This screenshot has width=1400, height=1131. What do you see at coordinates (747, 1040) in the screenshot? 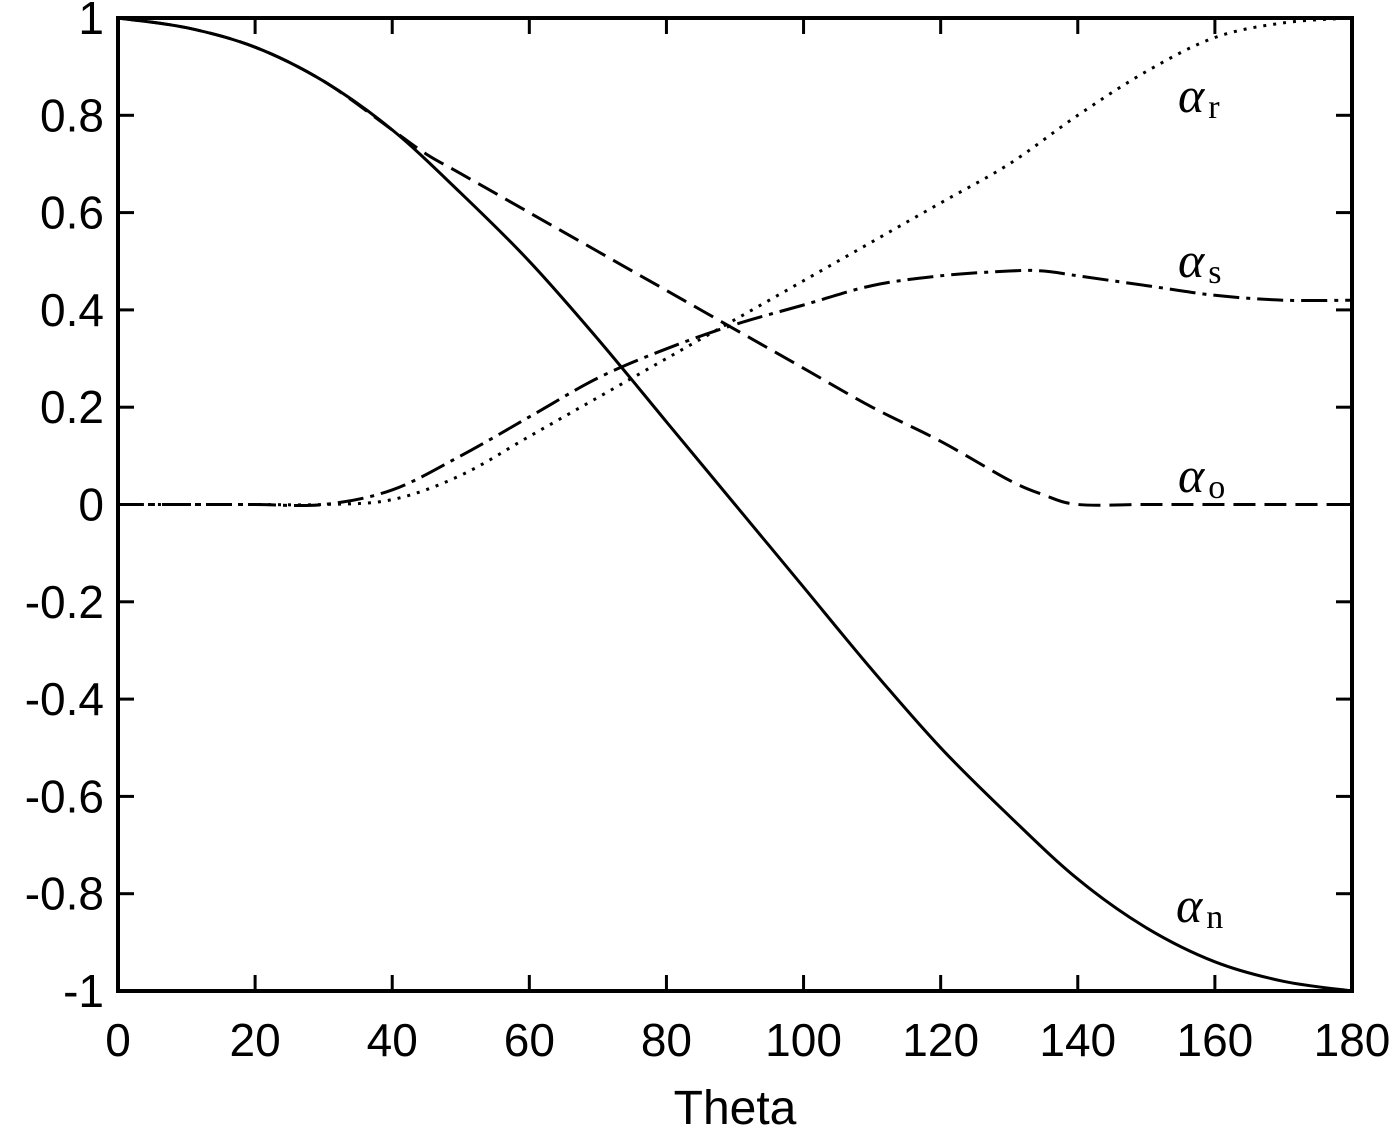
I see `x-tick-labels: 0 20 40 60 80 100 120 140 160 180` at bounding box center [747, 1040].